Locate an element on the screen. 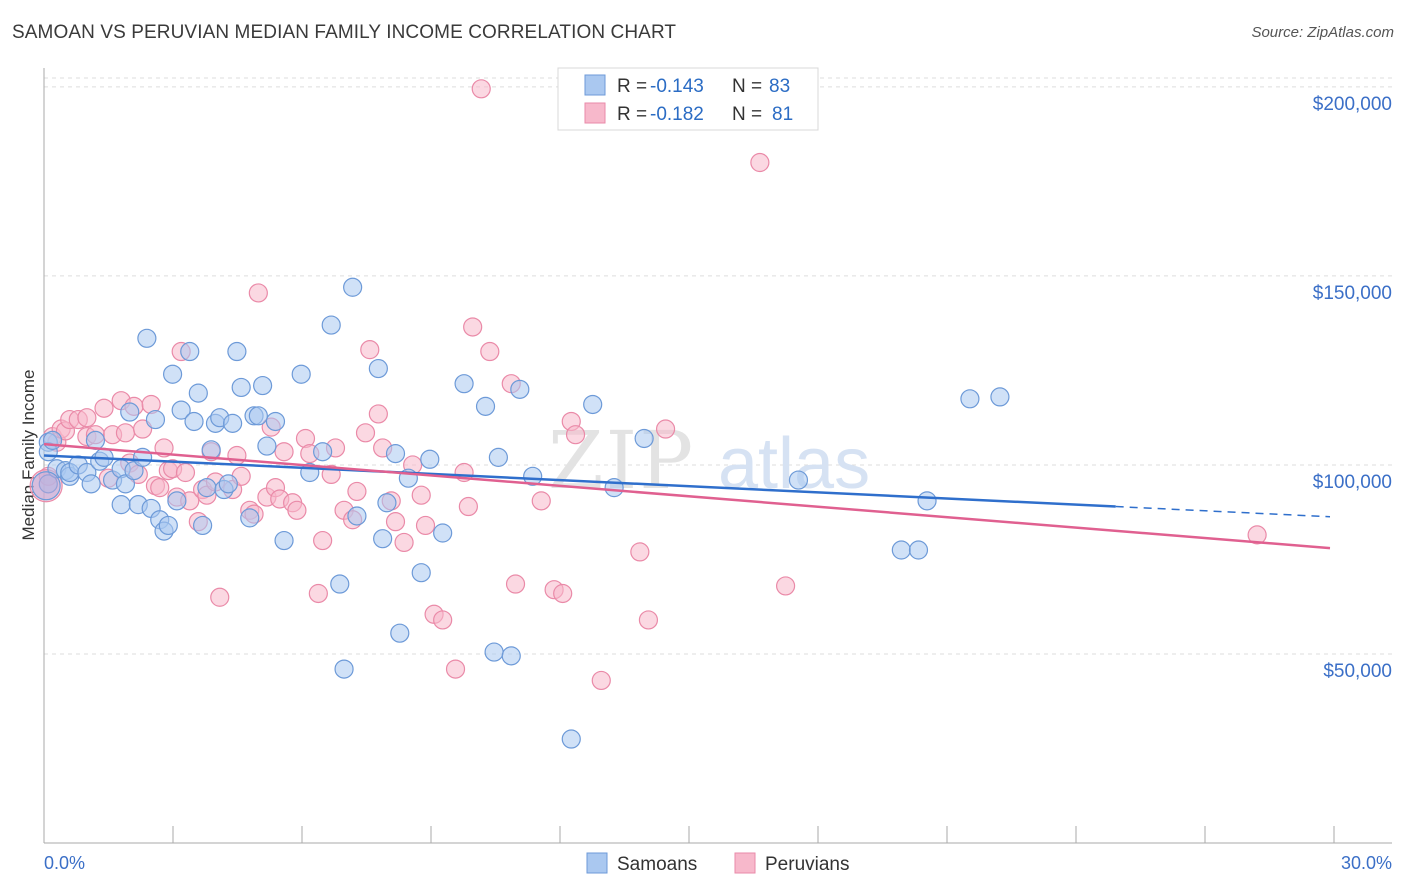 Image resolution: width=1406 pixels, height=892 pixels. y-tick-label: $150,000 is located at coordinates (1352, 293).